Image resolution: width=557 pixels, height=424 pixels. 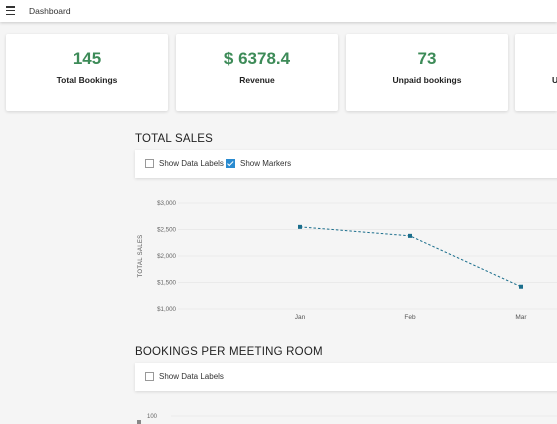 What do you see at coordinates (50, 11) in the screenshot?
I see `app-title: Dashboard` at bounding box center [50, 11].